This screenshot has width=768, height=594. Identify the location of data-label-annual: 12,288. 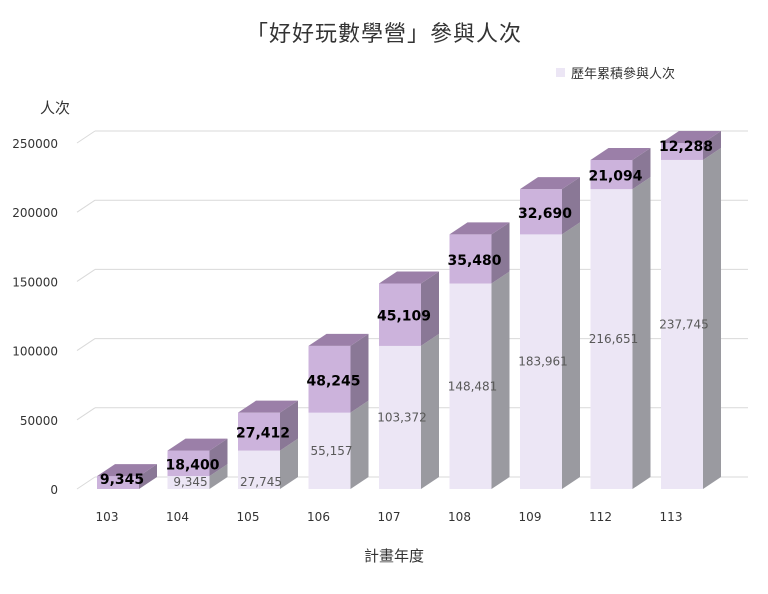
(686, 147).